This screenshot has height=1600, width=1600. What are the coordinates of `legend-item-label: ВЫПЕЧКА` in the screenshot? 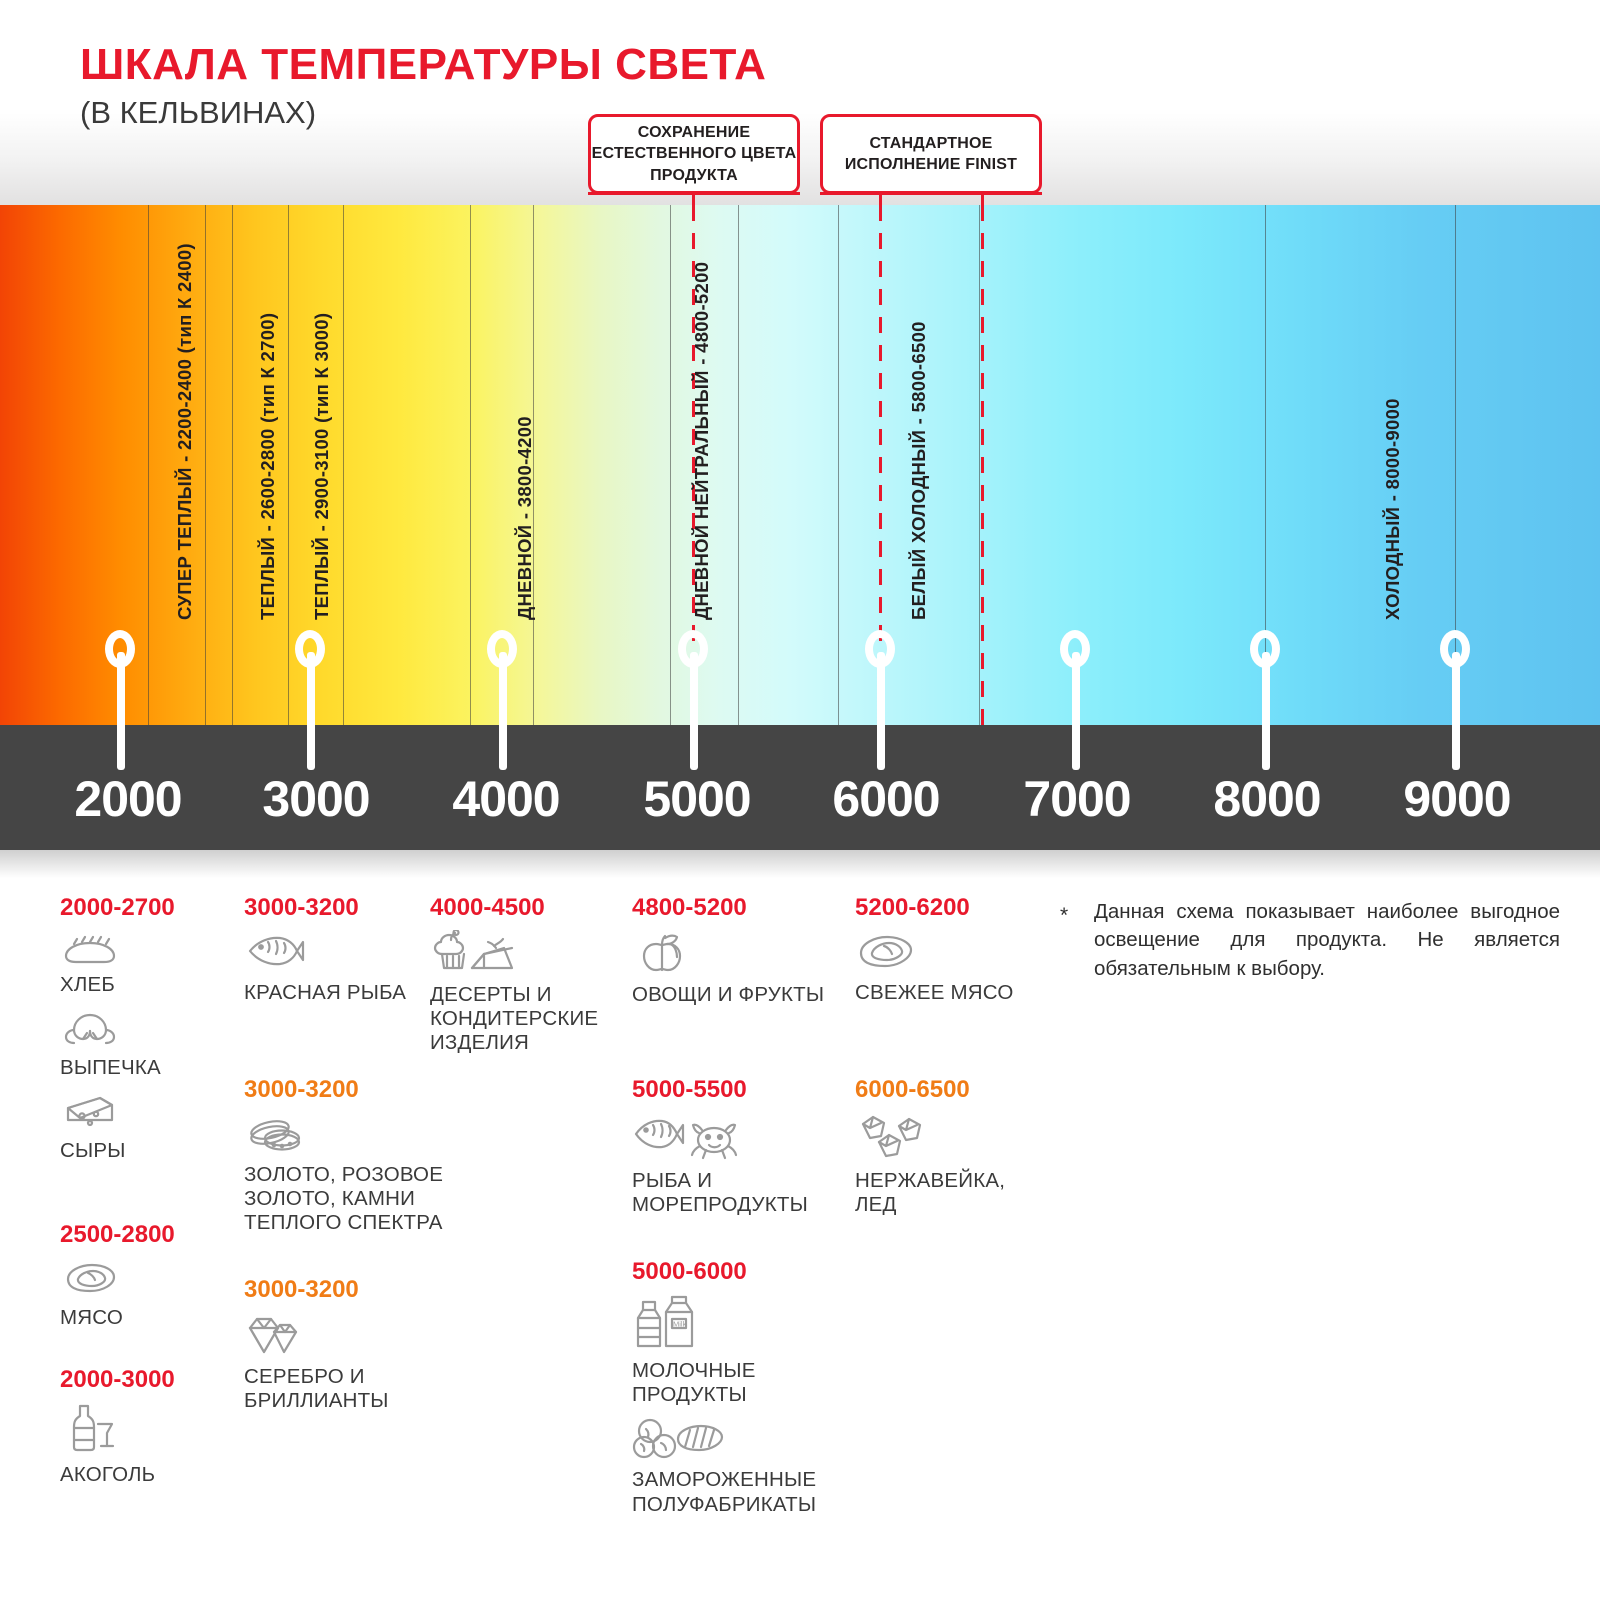 It's located at (110, 1068).